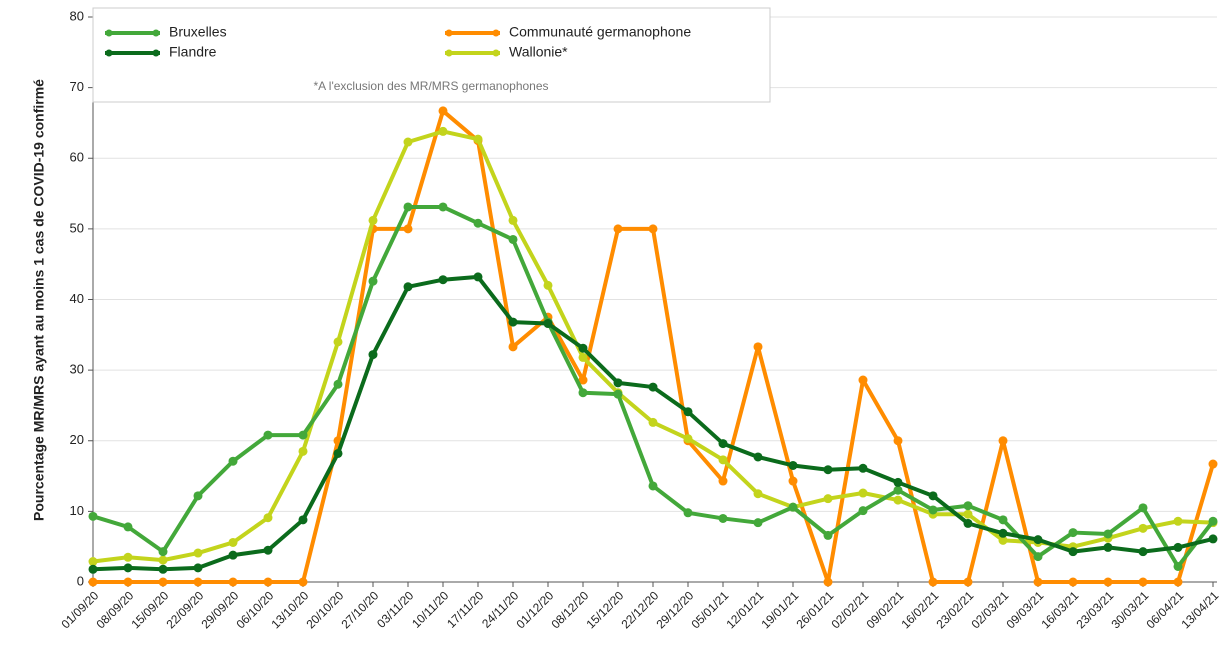  I want to click on legend-box, so click(431, 55).